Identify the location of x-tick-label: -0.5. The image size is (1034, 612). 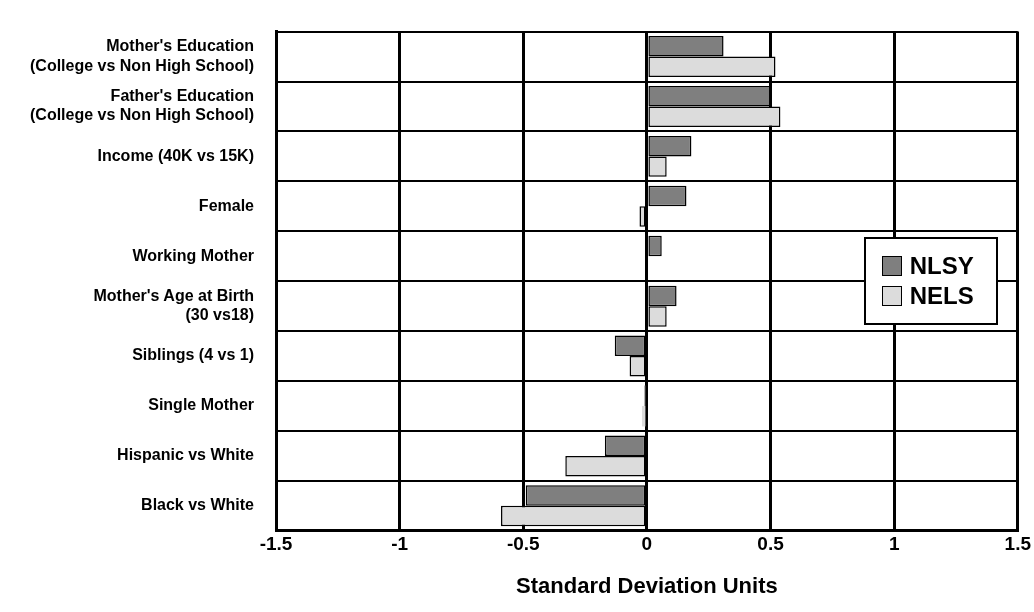
(523, 544).